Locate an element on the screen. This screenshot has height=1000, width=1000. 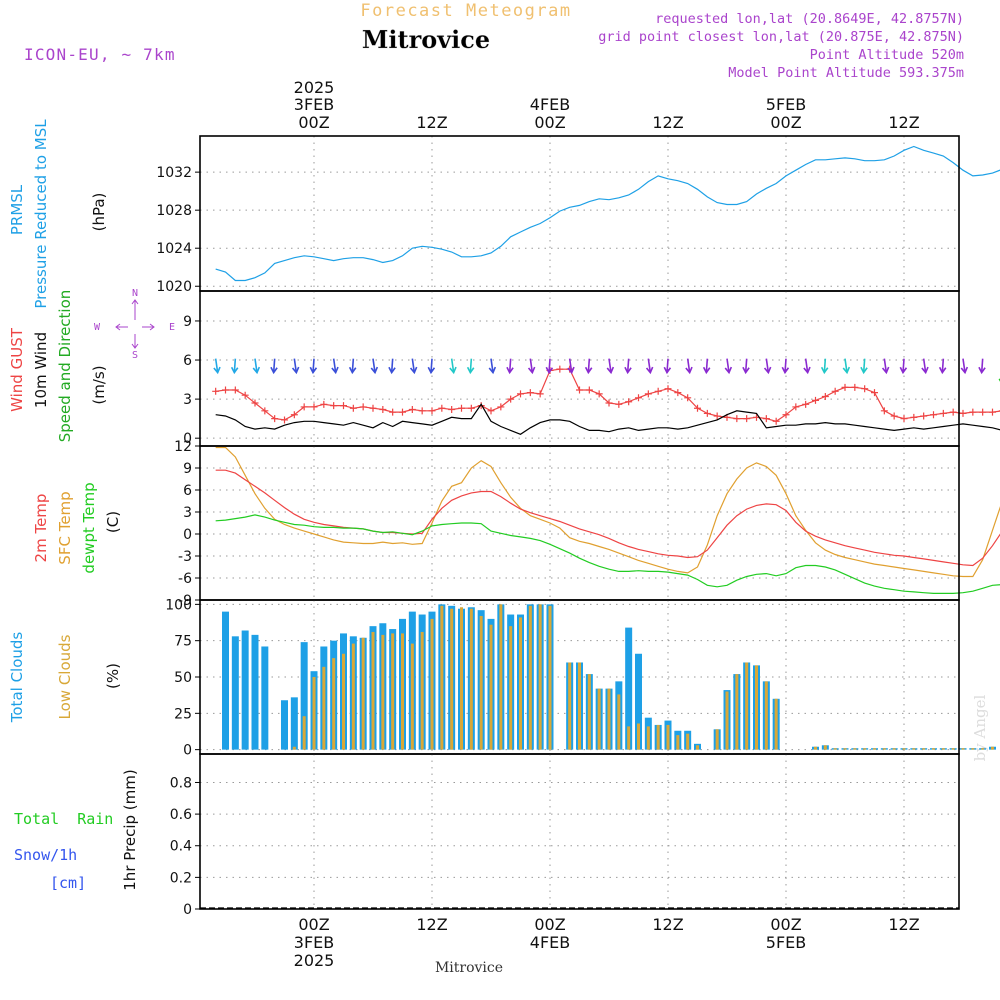
compass-south: S is located at coordinates (135, 355).